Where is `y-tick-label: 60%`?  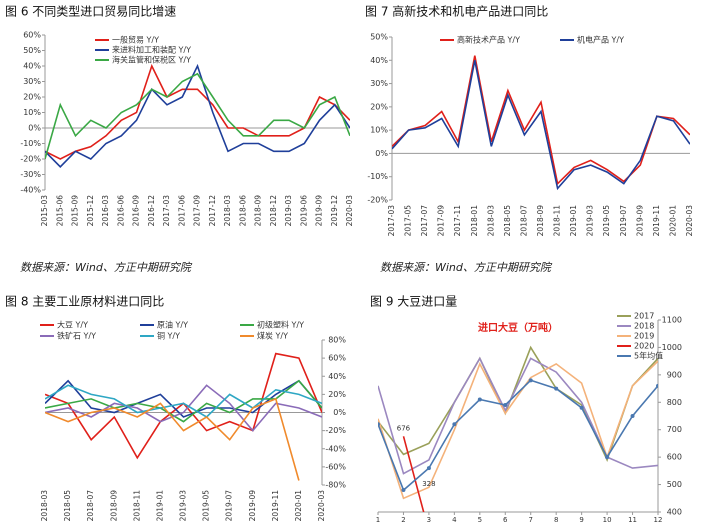
y-tick-label: 60% is located at coordinates (32, 35).